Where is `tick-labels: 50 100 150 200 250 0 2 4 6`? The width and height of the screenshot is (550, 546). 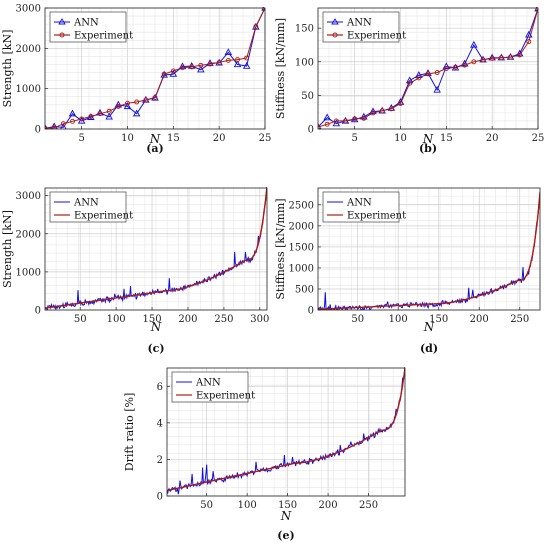
tick-labels: 50 100 150 200 250 0 2 4 6 is located at coordinates (267, 446).